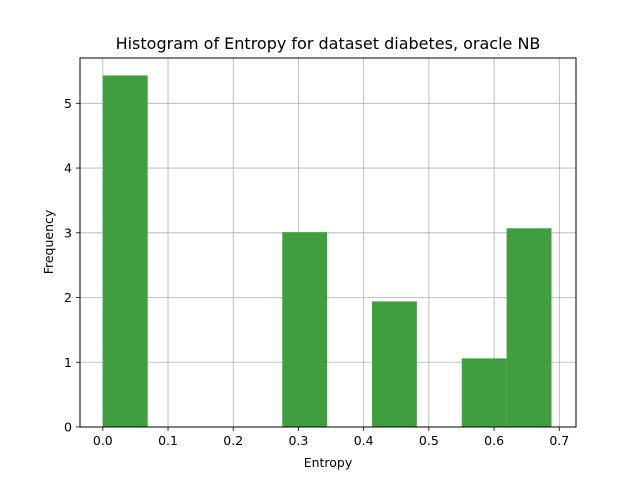  What do you see at coordinates (68, 362) in the screenshot?
I see `y-tick-label: 1` at bounding box center [68, 362].